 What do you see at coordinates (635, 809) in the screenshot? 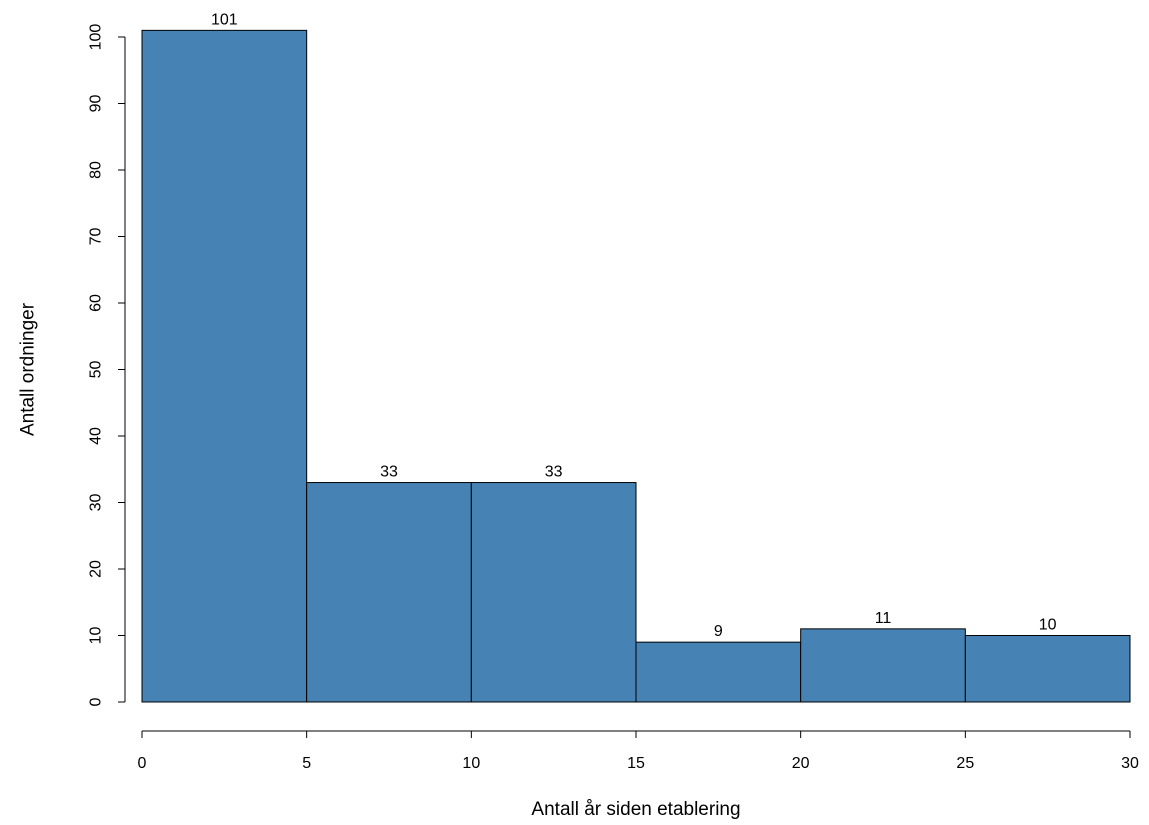
I see `x-axis-title: Antall år siden etablering` at bounding box center [635, 809].